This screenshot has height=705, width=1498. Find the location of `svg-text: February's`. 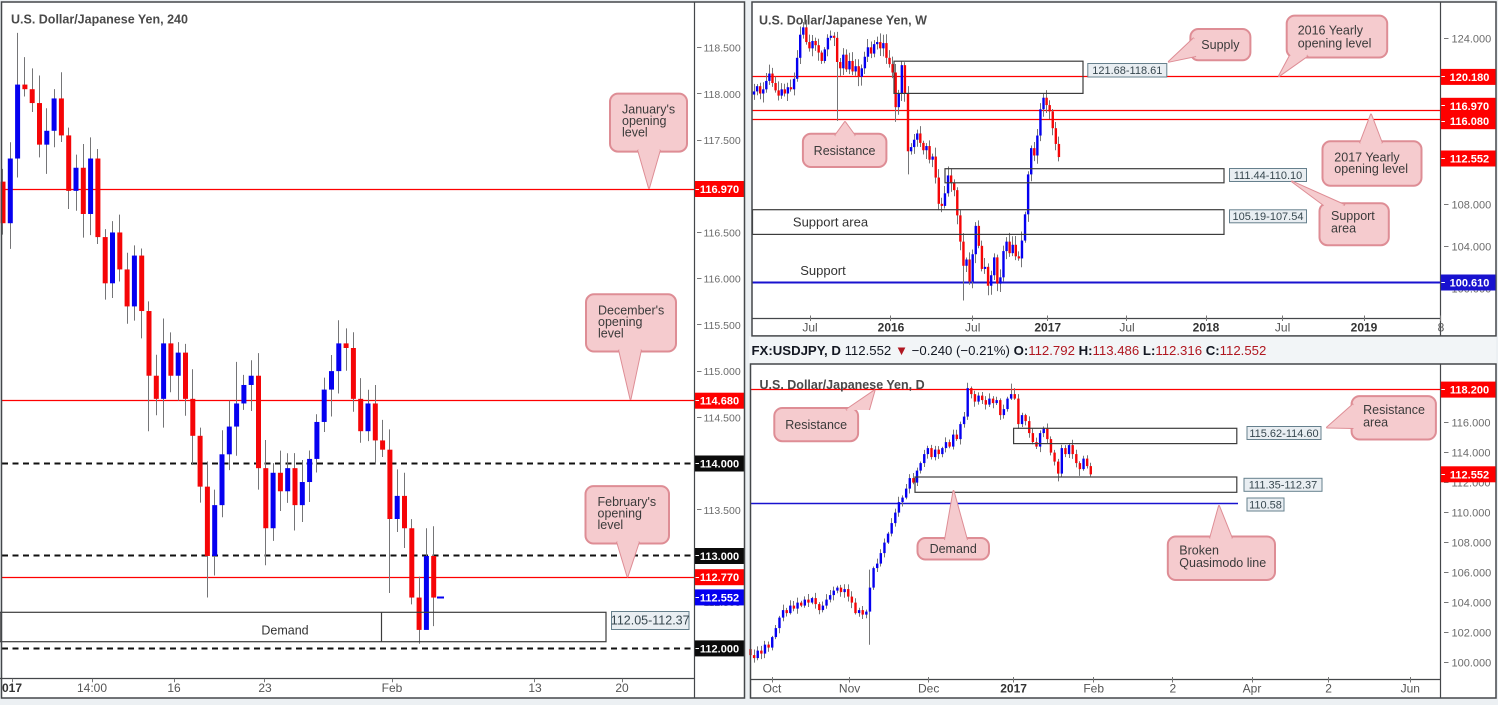

svg-text: February's is located at coordinates (627, 502).